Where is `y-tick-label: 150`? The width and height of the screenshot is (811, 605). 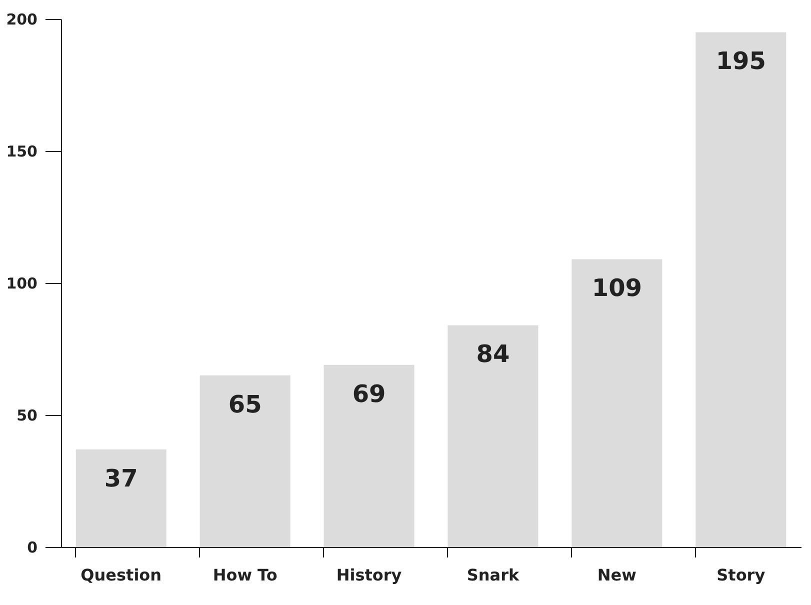 y-tick-label: 150 is located at coordinates (22, 151).